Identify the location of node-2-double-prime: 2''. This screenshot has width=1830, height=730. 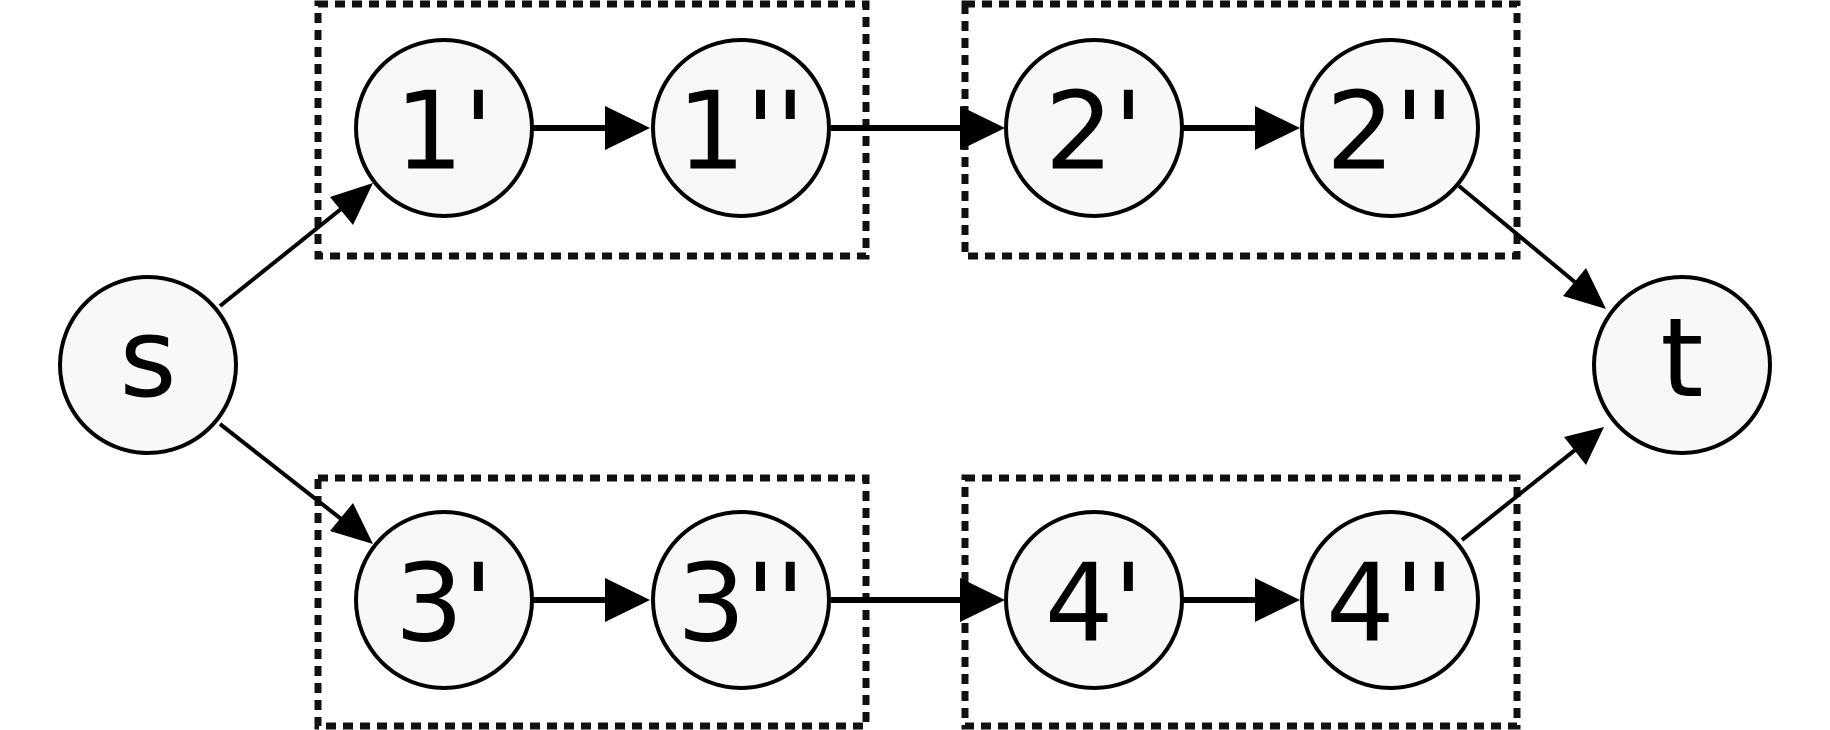
(1390, 128).